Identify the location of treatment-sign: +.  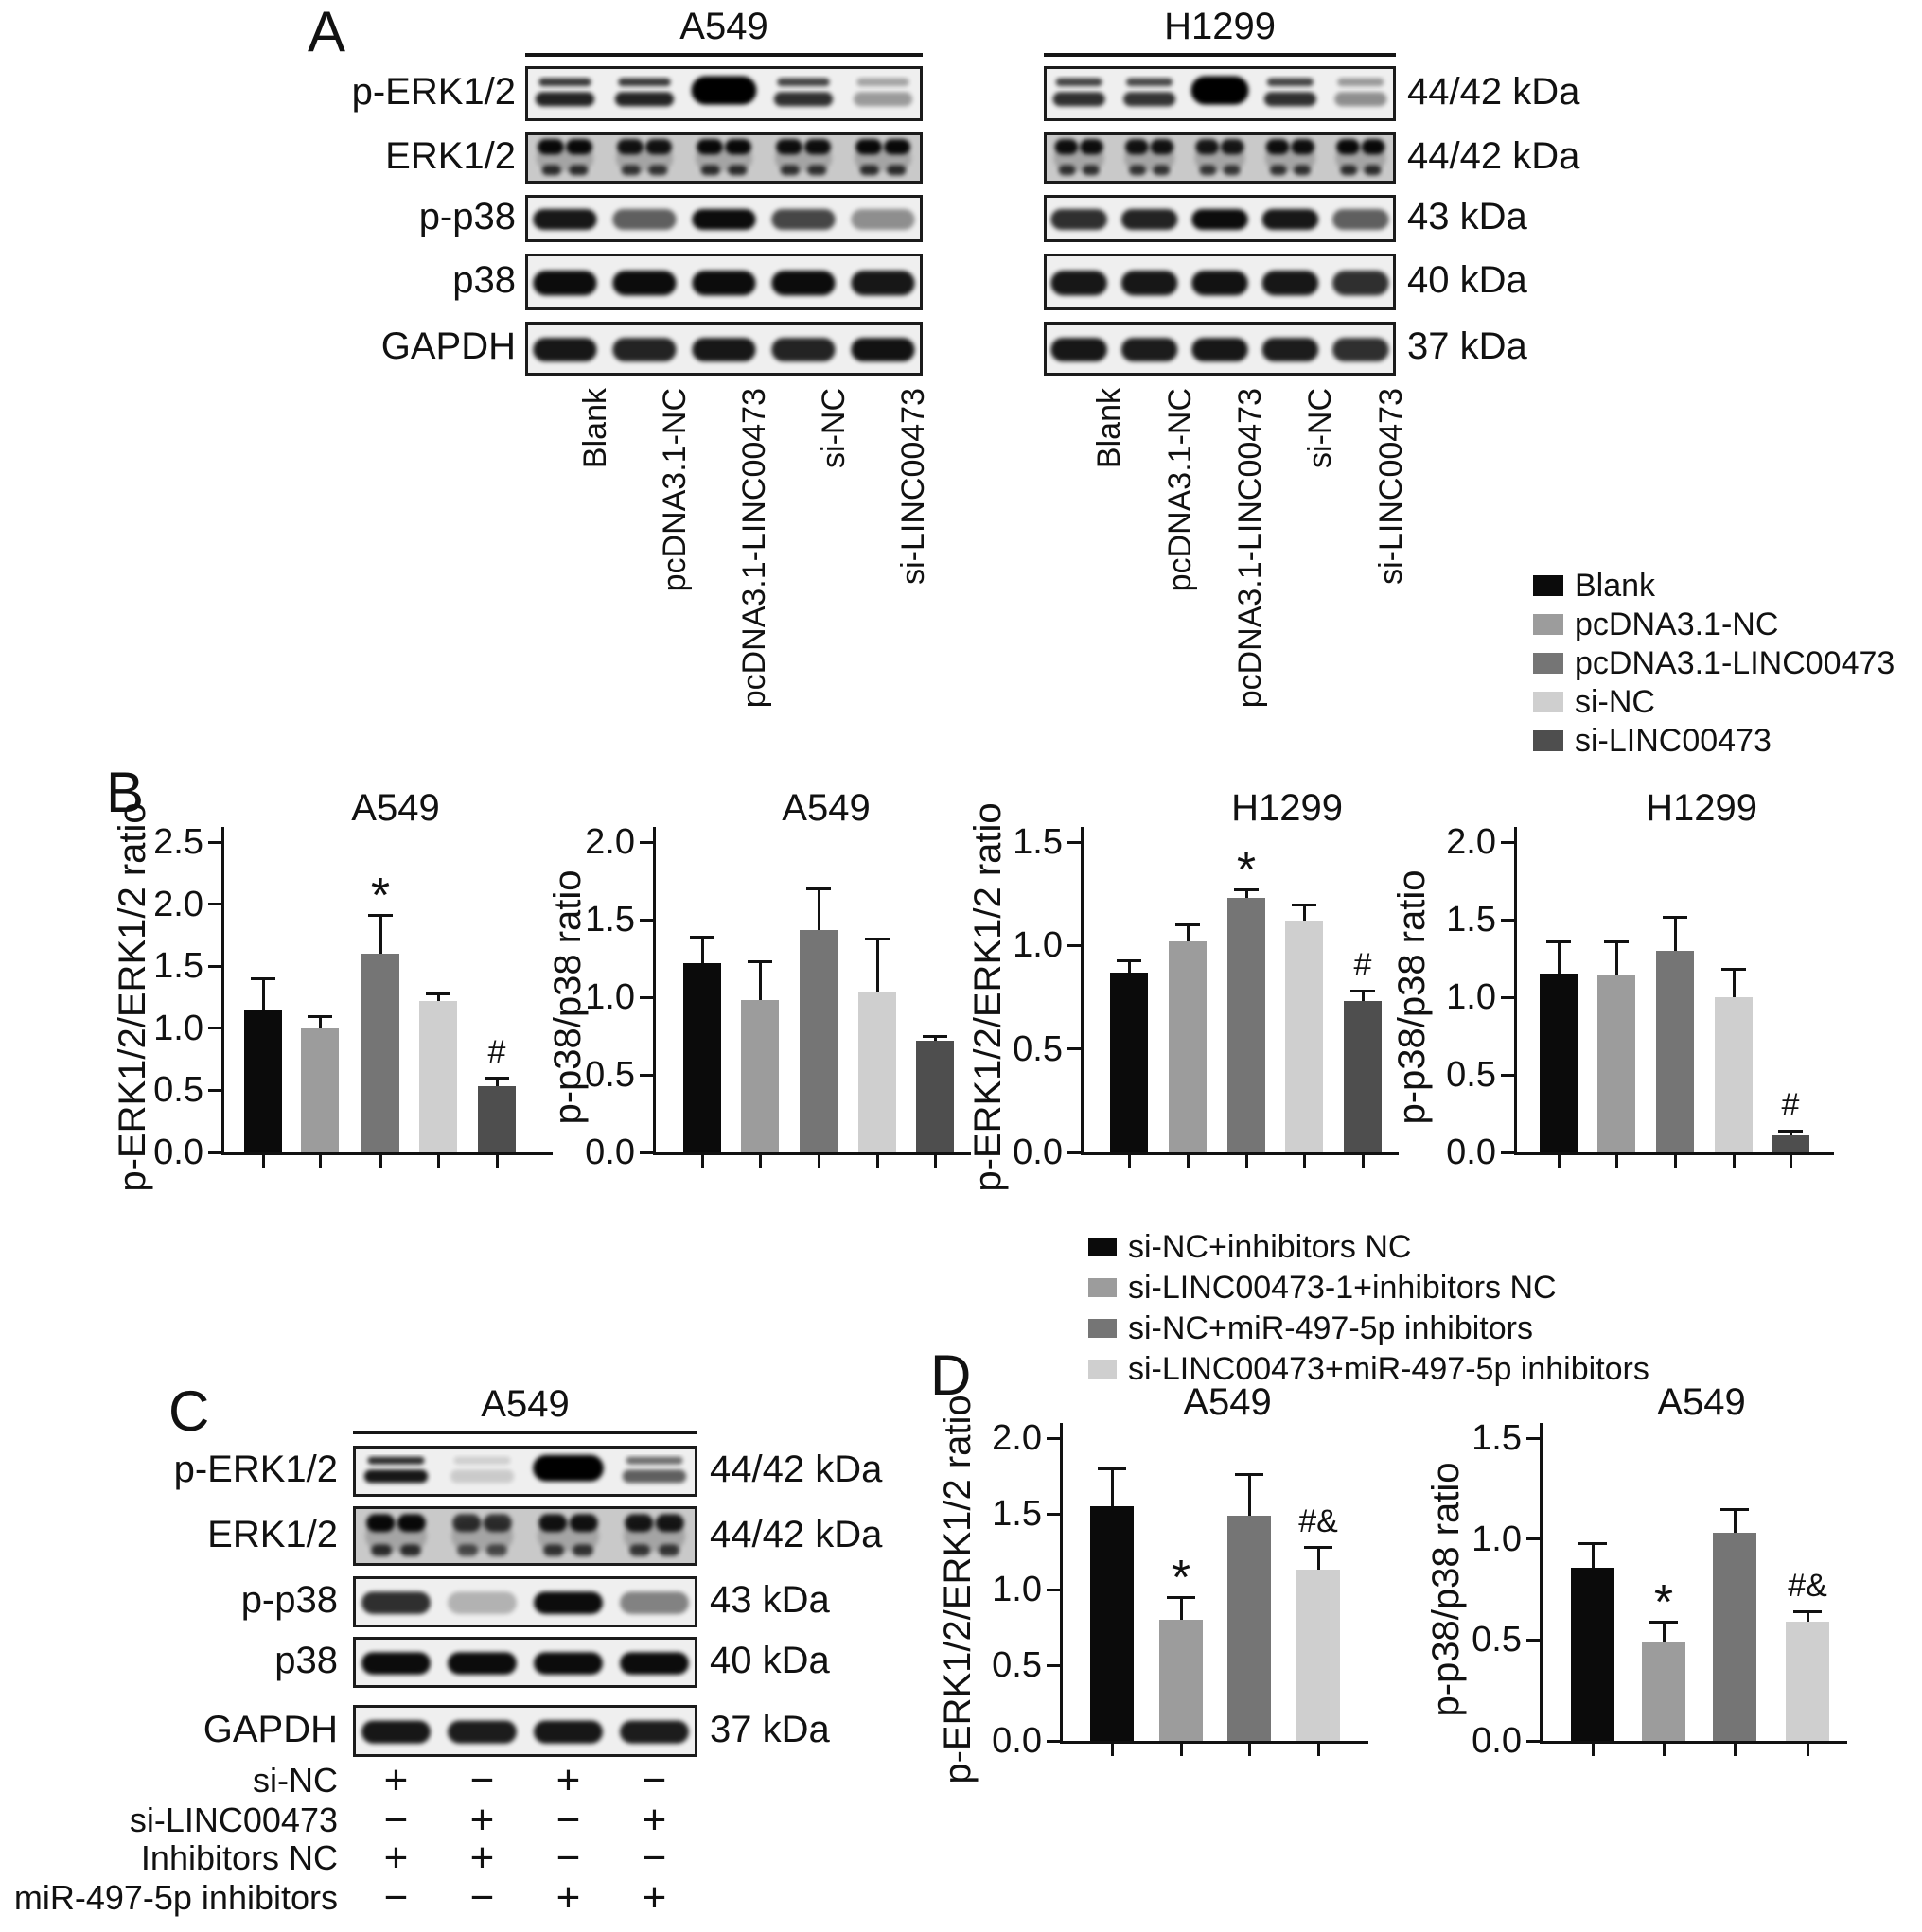
(482, 1858).